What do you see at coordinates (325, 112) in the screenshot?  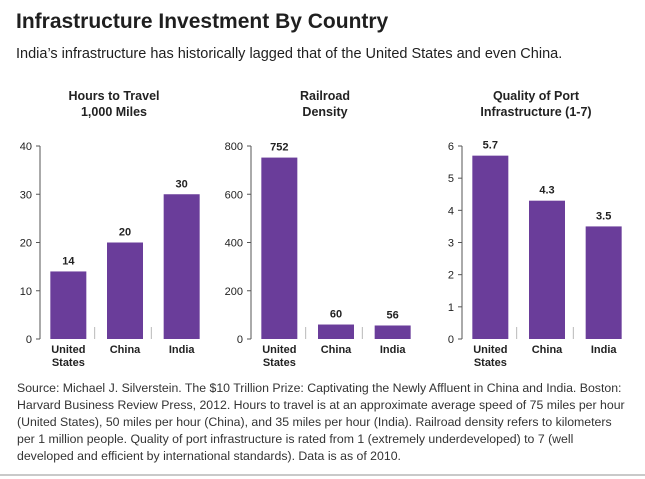 I see `panel-title-line: Density` at bounding box center [325, 112].